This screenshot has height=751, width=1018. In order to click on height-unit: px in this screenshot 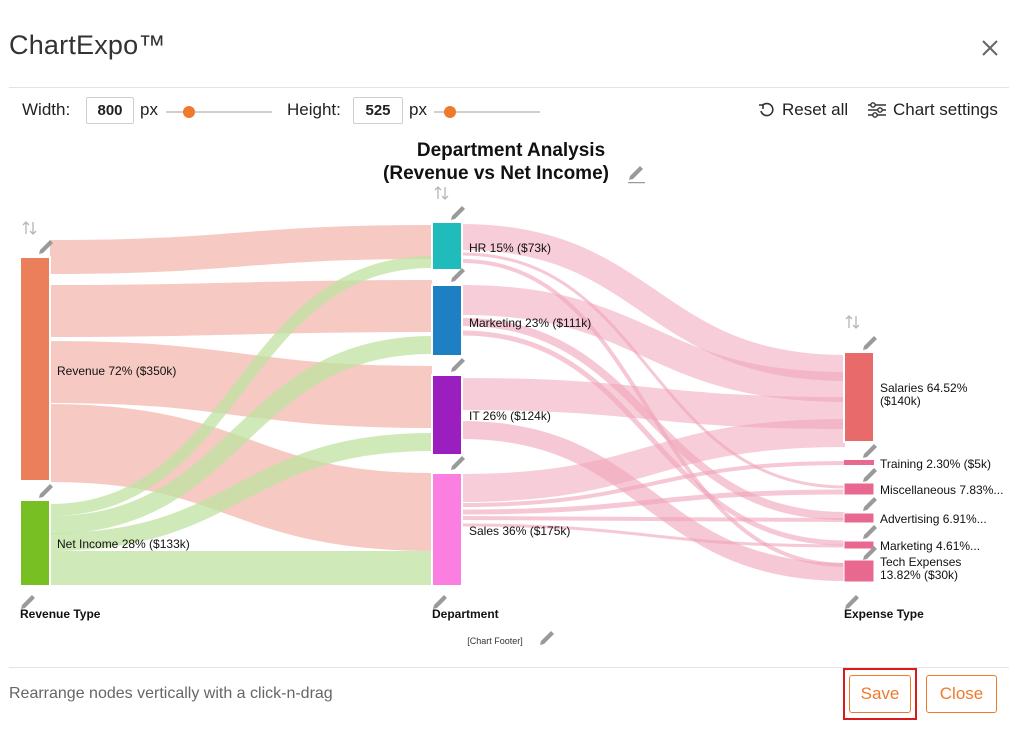, I will do `click(418, 109)`.